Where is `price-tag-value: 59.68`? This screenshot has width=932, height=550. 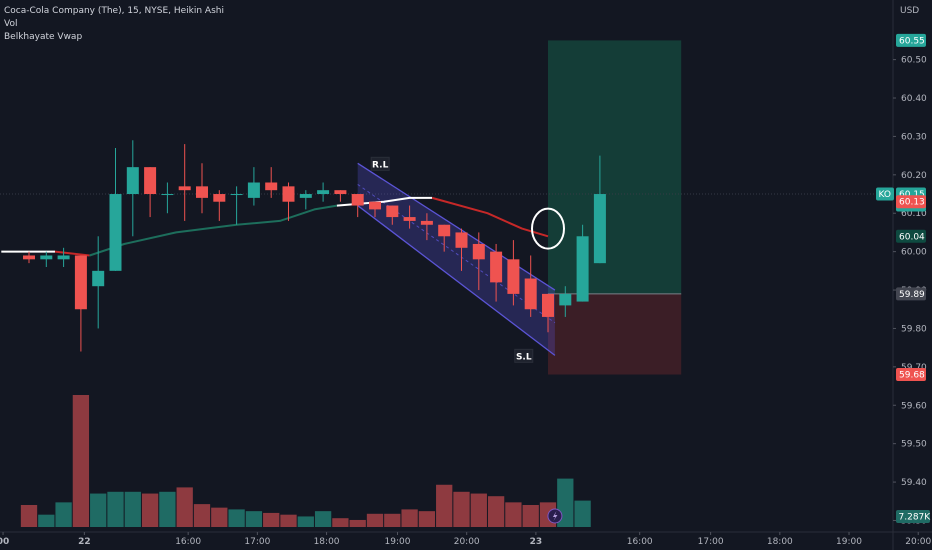 price-tag-value: 59.68 is located at coordinates (912, 376).